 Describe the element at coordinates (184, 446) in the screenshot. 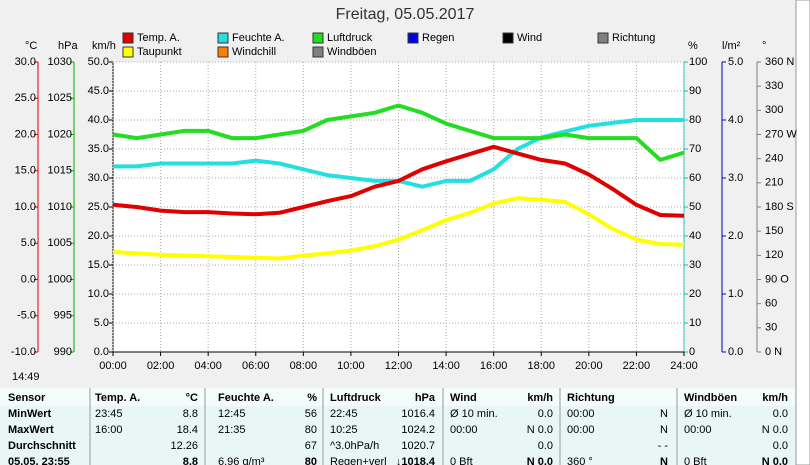

I see `table-cell: 12.26` at that location.